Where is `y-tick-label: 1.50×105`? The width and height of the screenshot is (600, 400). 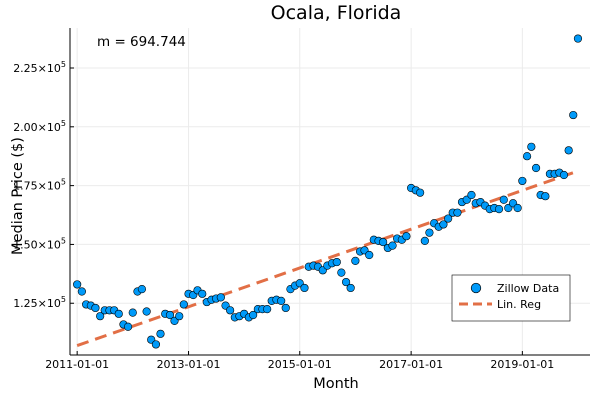
y-tick-label: 1.50×105 is located at coordinates (39, 243).